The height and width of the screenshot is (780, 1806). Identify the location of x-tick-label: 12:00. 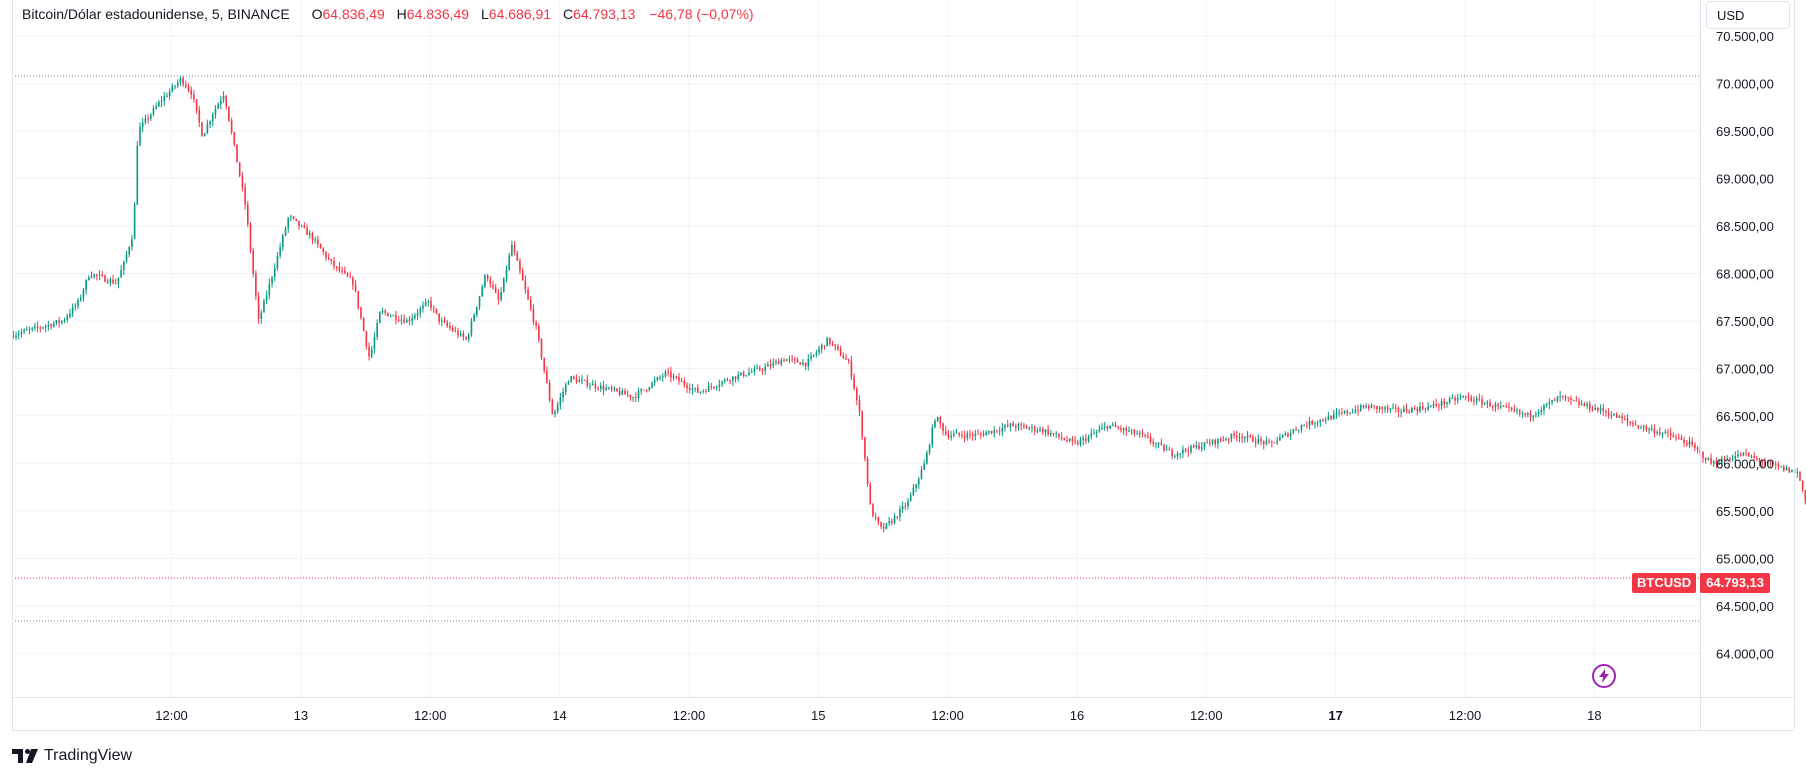
(430, 715).